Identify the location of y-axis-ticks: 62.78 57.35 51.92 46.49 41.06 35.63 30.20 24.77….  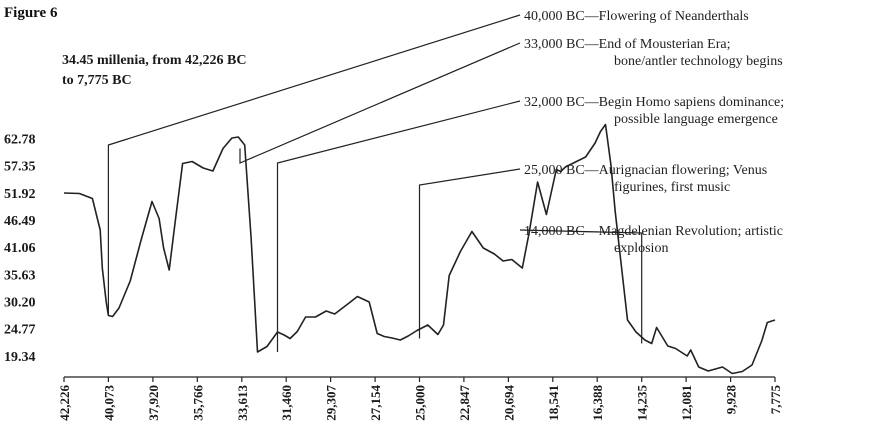
(20, 249).